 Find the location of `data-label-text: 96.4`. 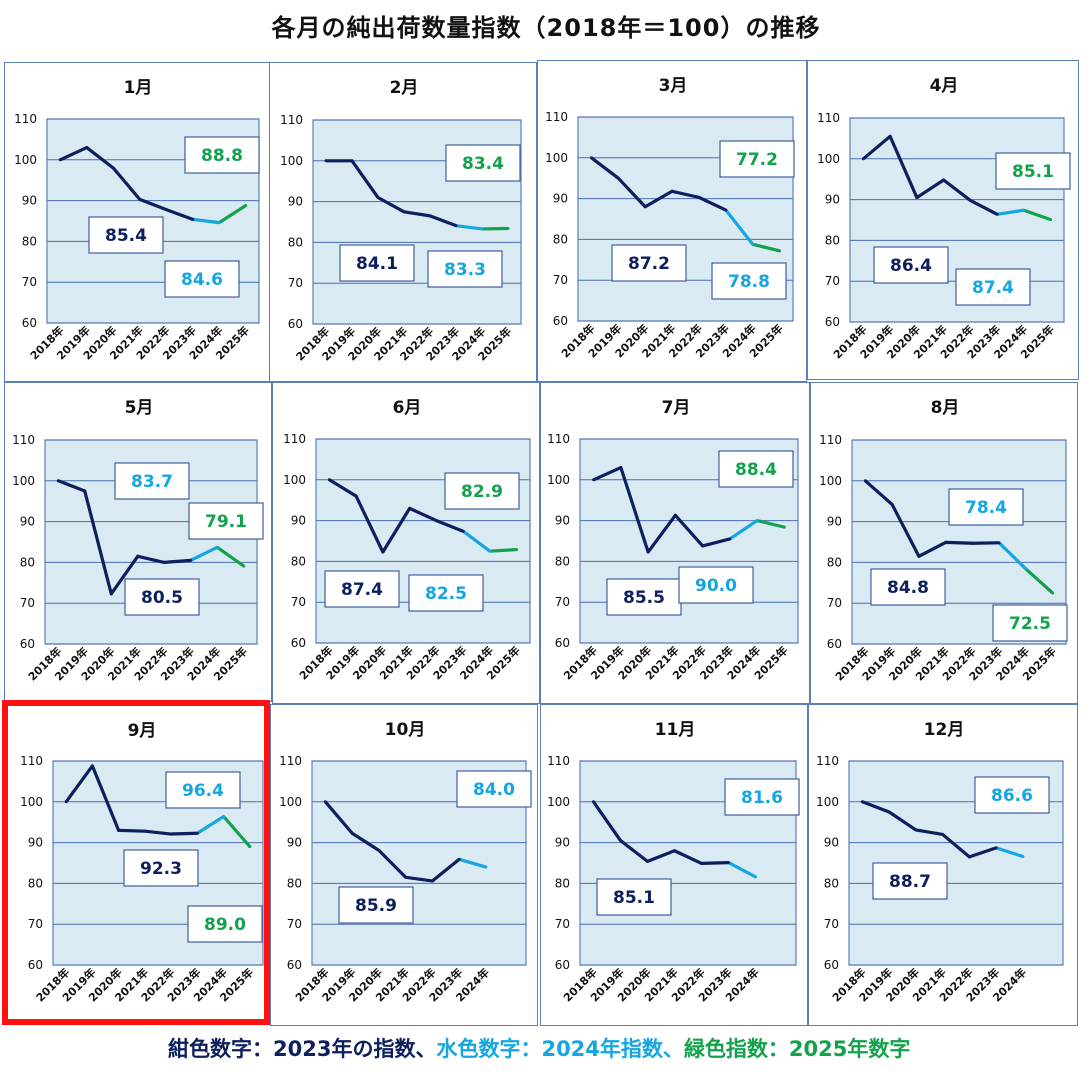

data-label-text: 96.4 is located at coordinates (203, 791).